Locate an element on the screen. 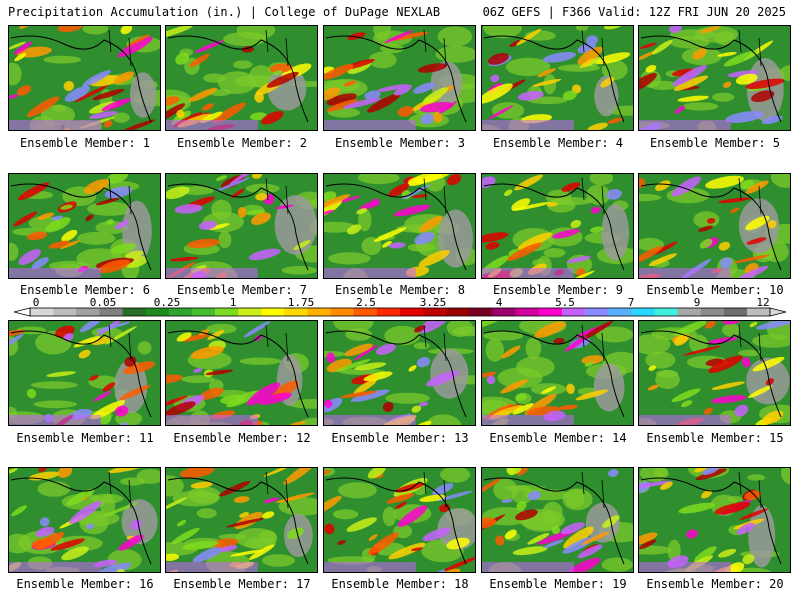  colorbar-tick-label: 0.05 is located at coordinates (103, 302).